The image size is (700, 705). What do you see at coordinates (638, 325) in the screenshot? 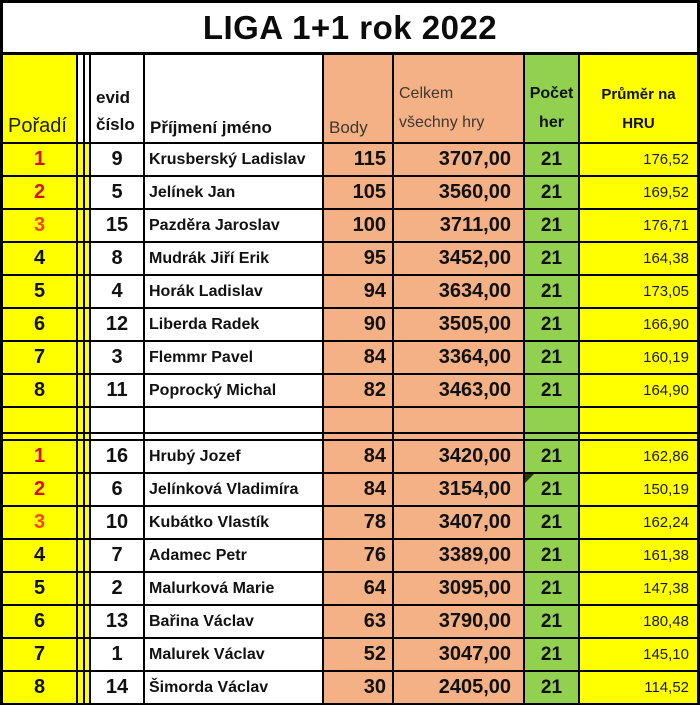
I see `prumer-cell: 166,90` at bounding box center [638, 325].